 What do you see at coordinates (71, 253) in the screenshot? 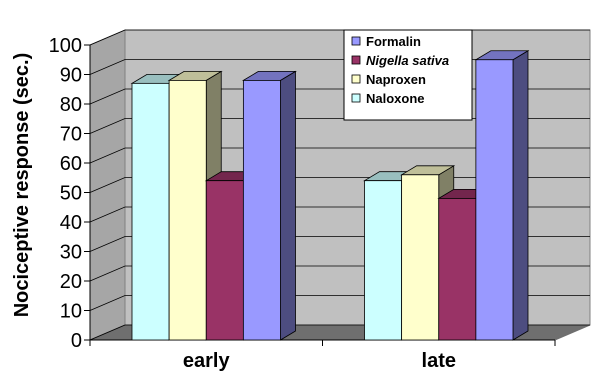
I see `y-tick-label: 30` at bounding box center [71, 253].